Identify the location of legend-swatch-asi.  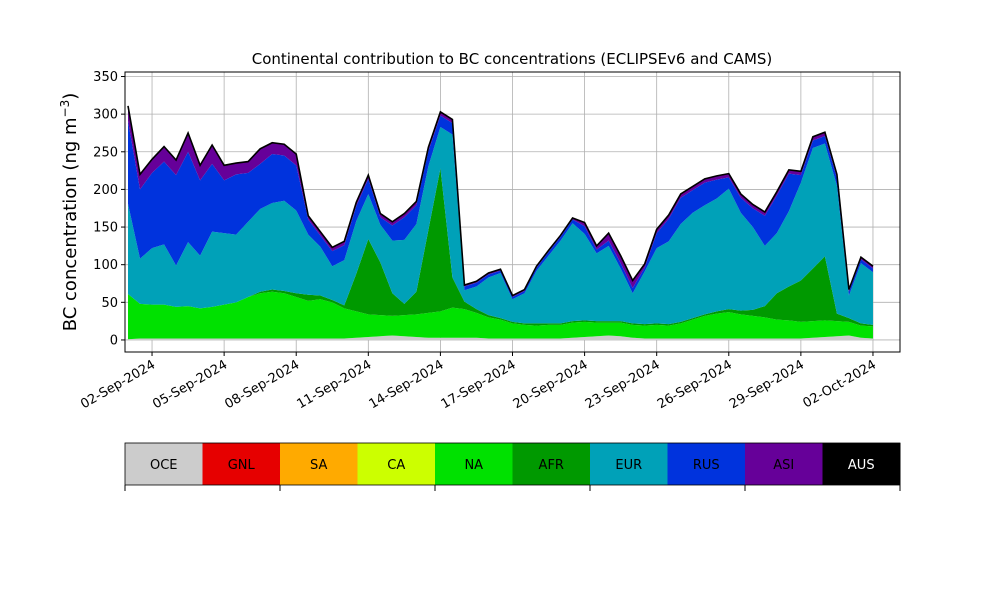
(784, 464).